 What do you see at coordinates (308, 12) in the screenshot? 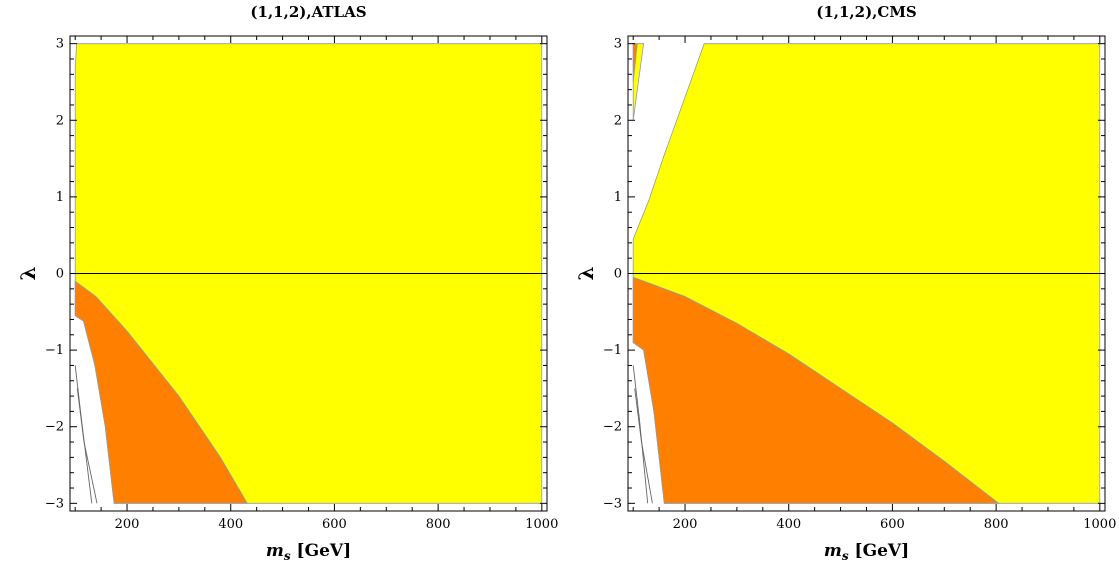
I see `chart-title: (1,1,2),ATLAS` at bounding box center [308, 12].